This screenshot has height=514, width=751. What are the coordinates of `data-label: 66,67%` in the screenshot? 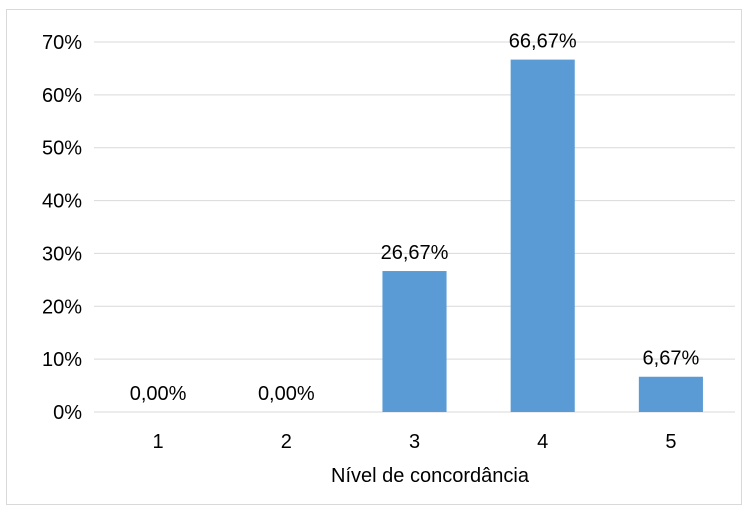 It's located at (543, 42).